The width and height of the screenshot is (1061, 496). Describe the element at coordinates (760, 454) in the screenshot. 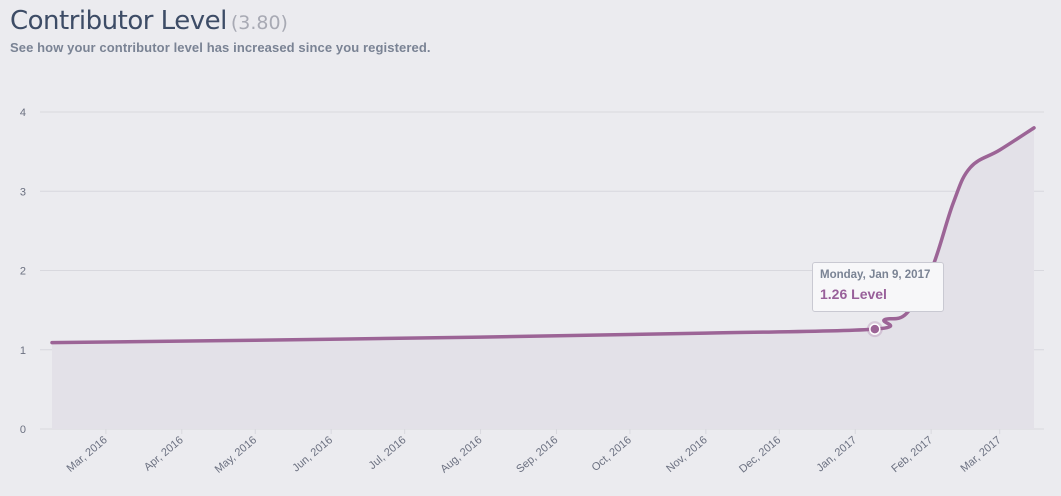

I see `x-tick-label: Dec, 2016` at that location.